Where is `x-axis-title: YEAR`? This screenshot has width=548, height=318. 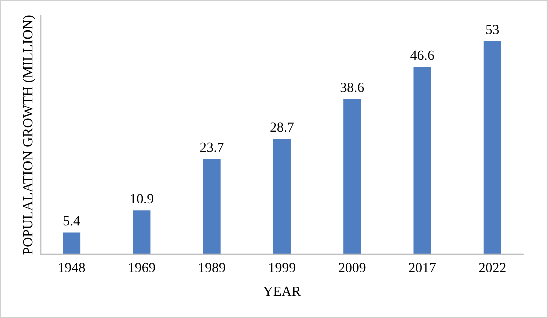
x-axis-title: YEAR is located at coordinates (282, 291).